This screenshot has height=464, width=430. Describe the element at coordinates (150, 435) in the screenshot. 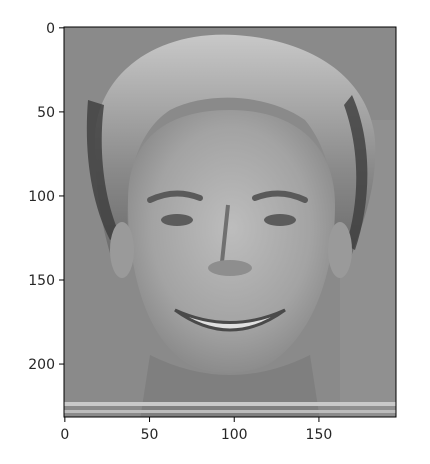

I see `x-tick-label: 50` at that location.